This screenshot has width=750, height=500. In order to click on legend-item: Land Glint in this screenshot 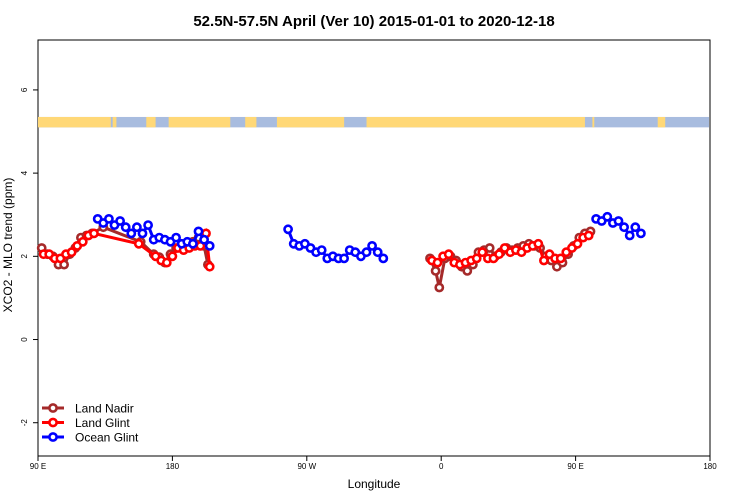, I will do `click(86, 423)`.